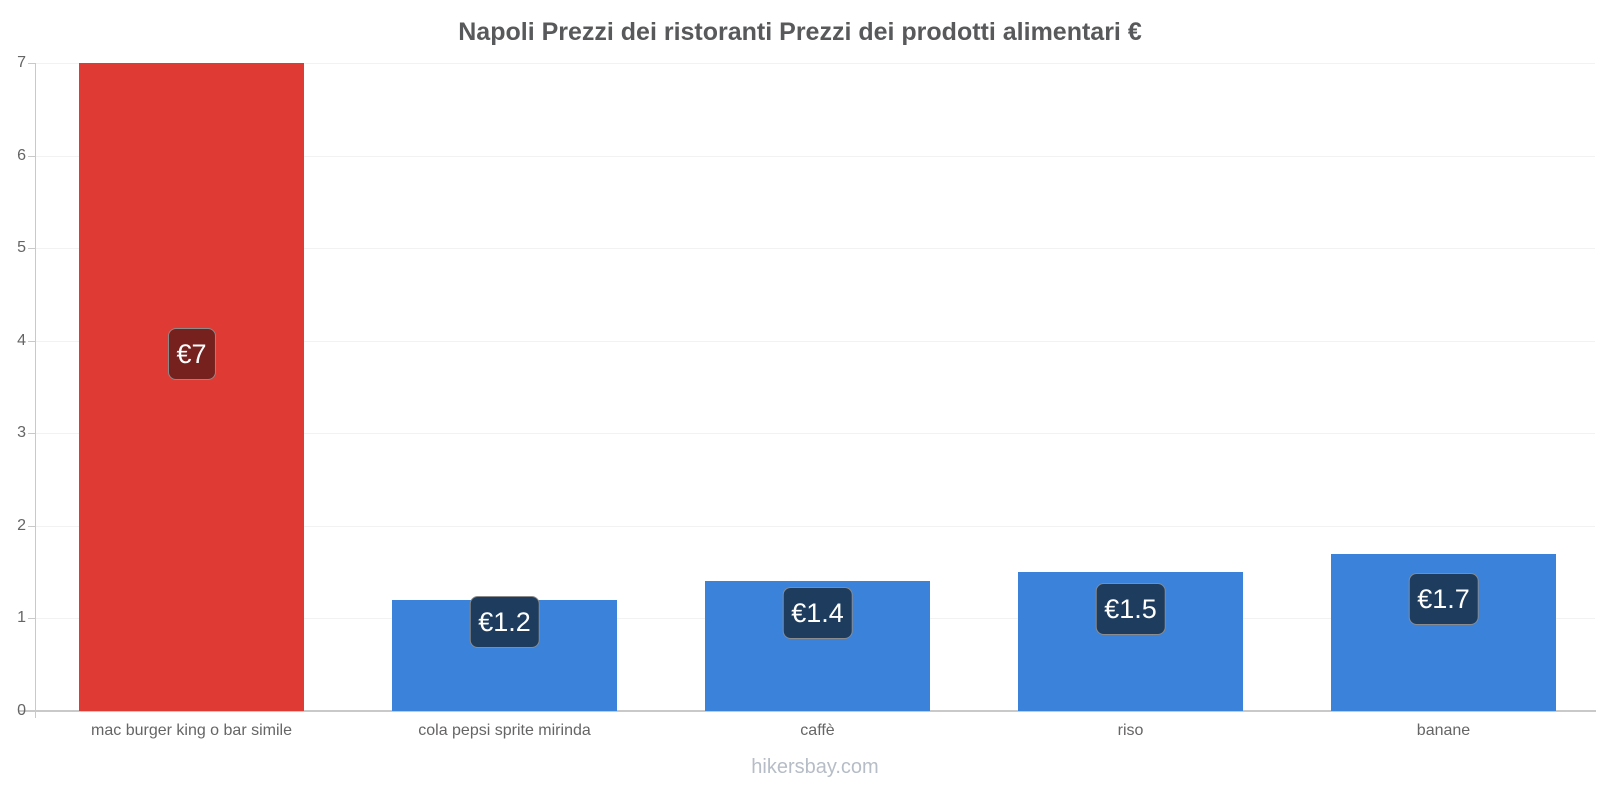  I want to click on bar-value-label: €1.4, so click(817, 613).